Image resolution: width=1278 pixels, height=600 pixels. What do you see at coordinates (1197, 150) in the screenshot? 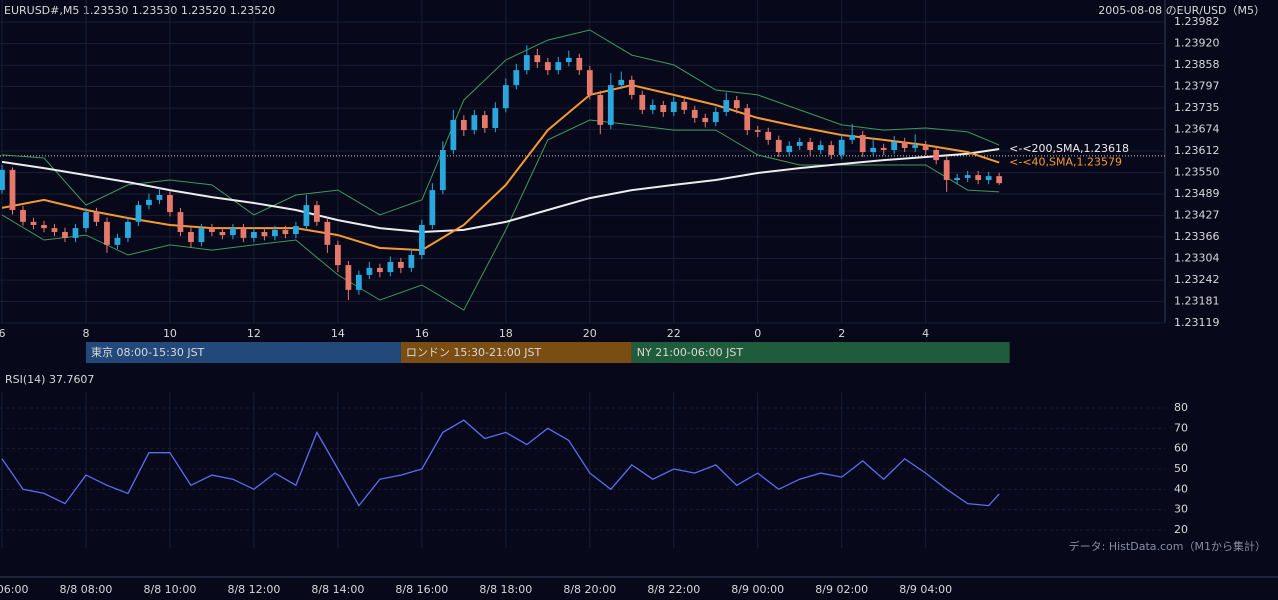
I see `y-tick-label: 1.23612` at bounding box center [1197, 150].